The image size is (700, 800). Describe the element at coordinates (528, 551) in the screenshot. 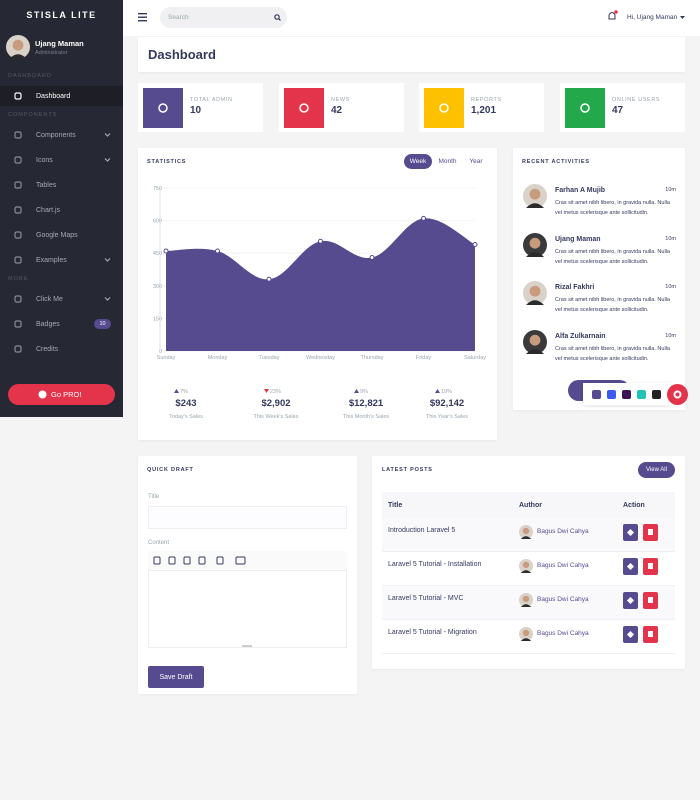

I see `row-divider` at that location.